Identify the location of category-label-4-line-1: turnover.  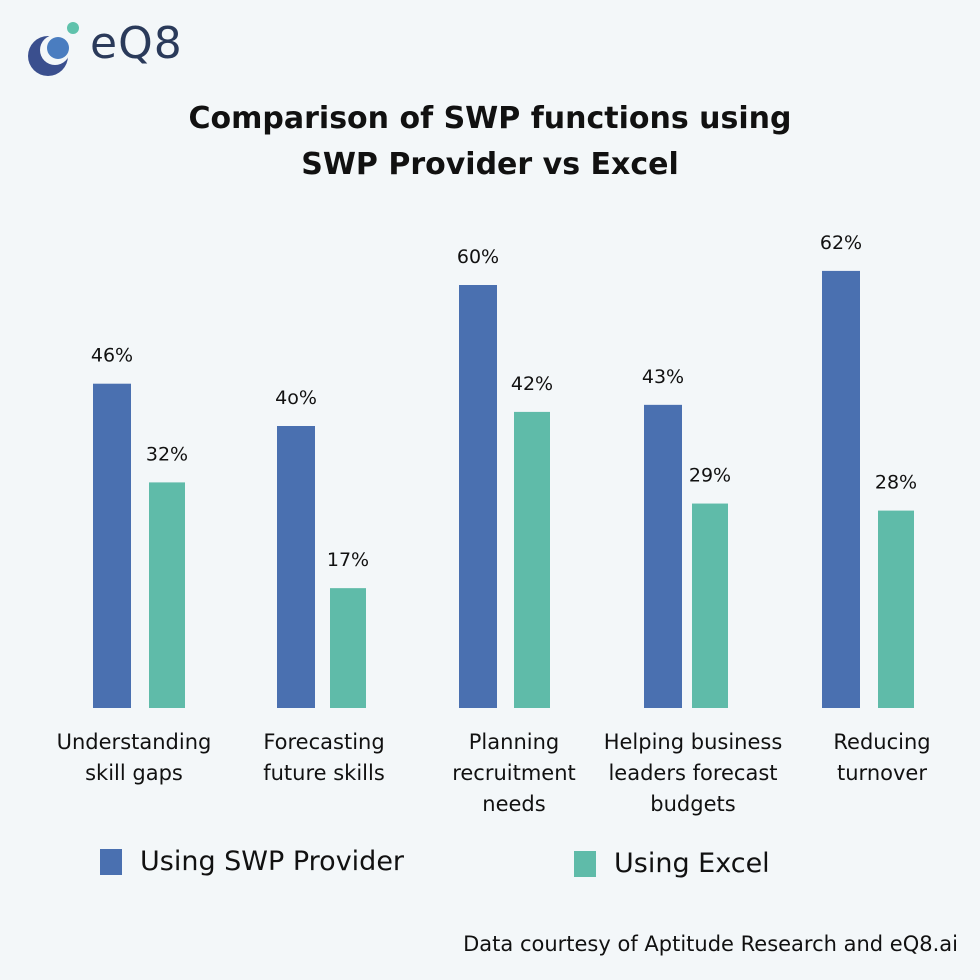
(882, 773).